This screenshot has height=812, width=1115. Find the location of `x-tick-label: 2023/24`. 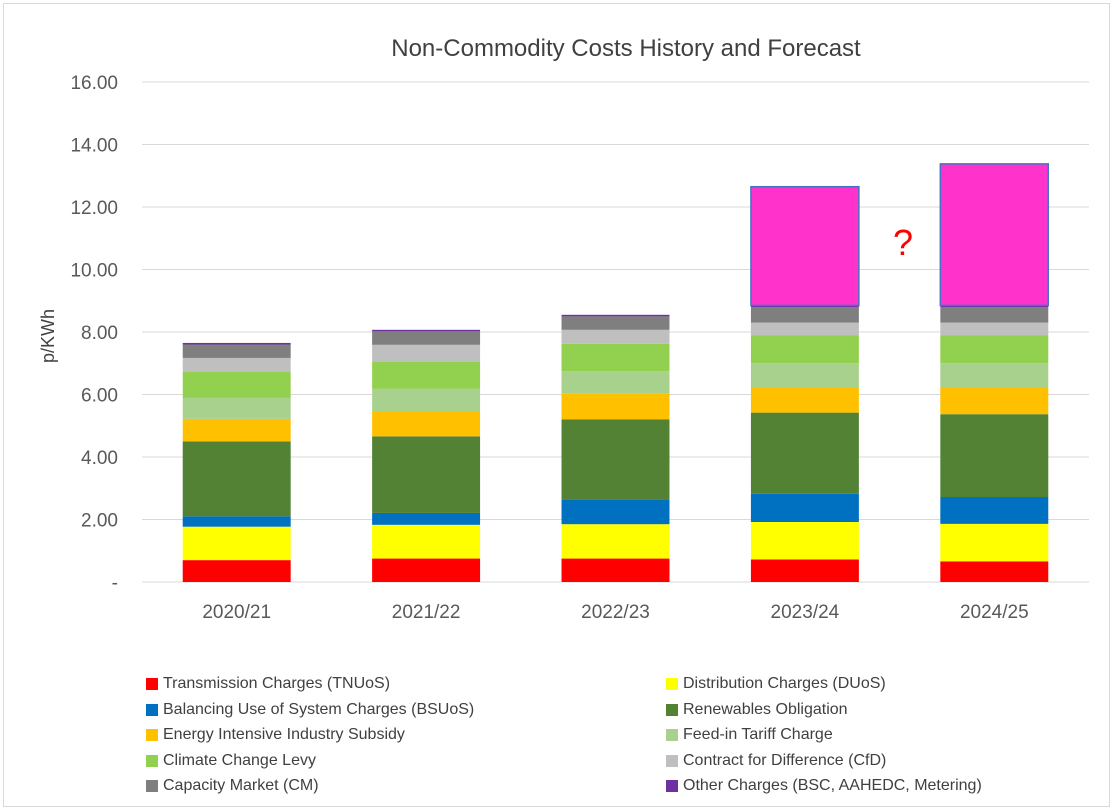

x-tick-label: 2023/24 is located at coordinates (805, 612).